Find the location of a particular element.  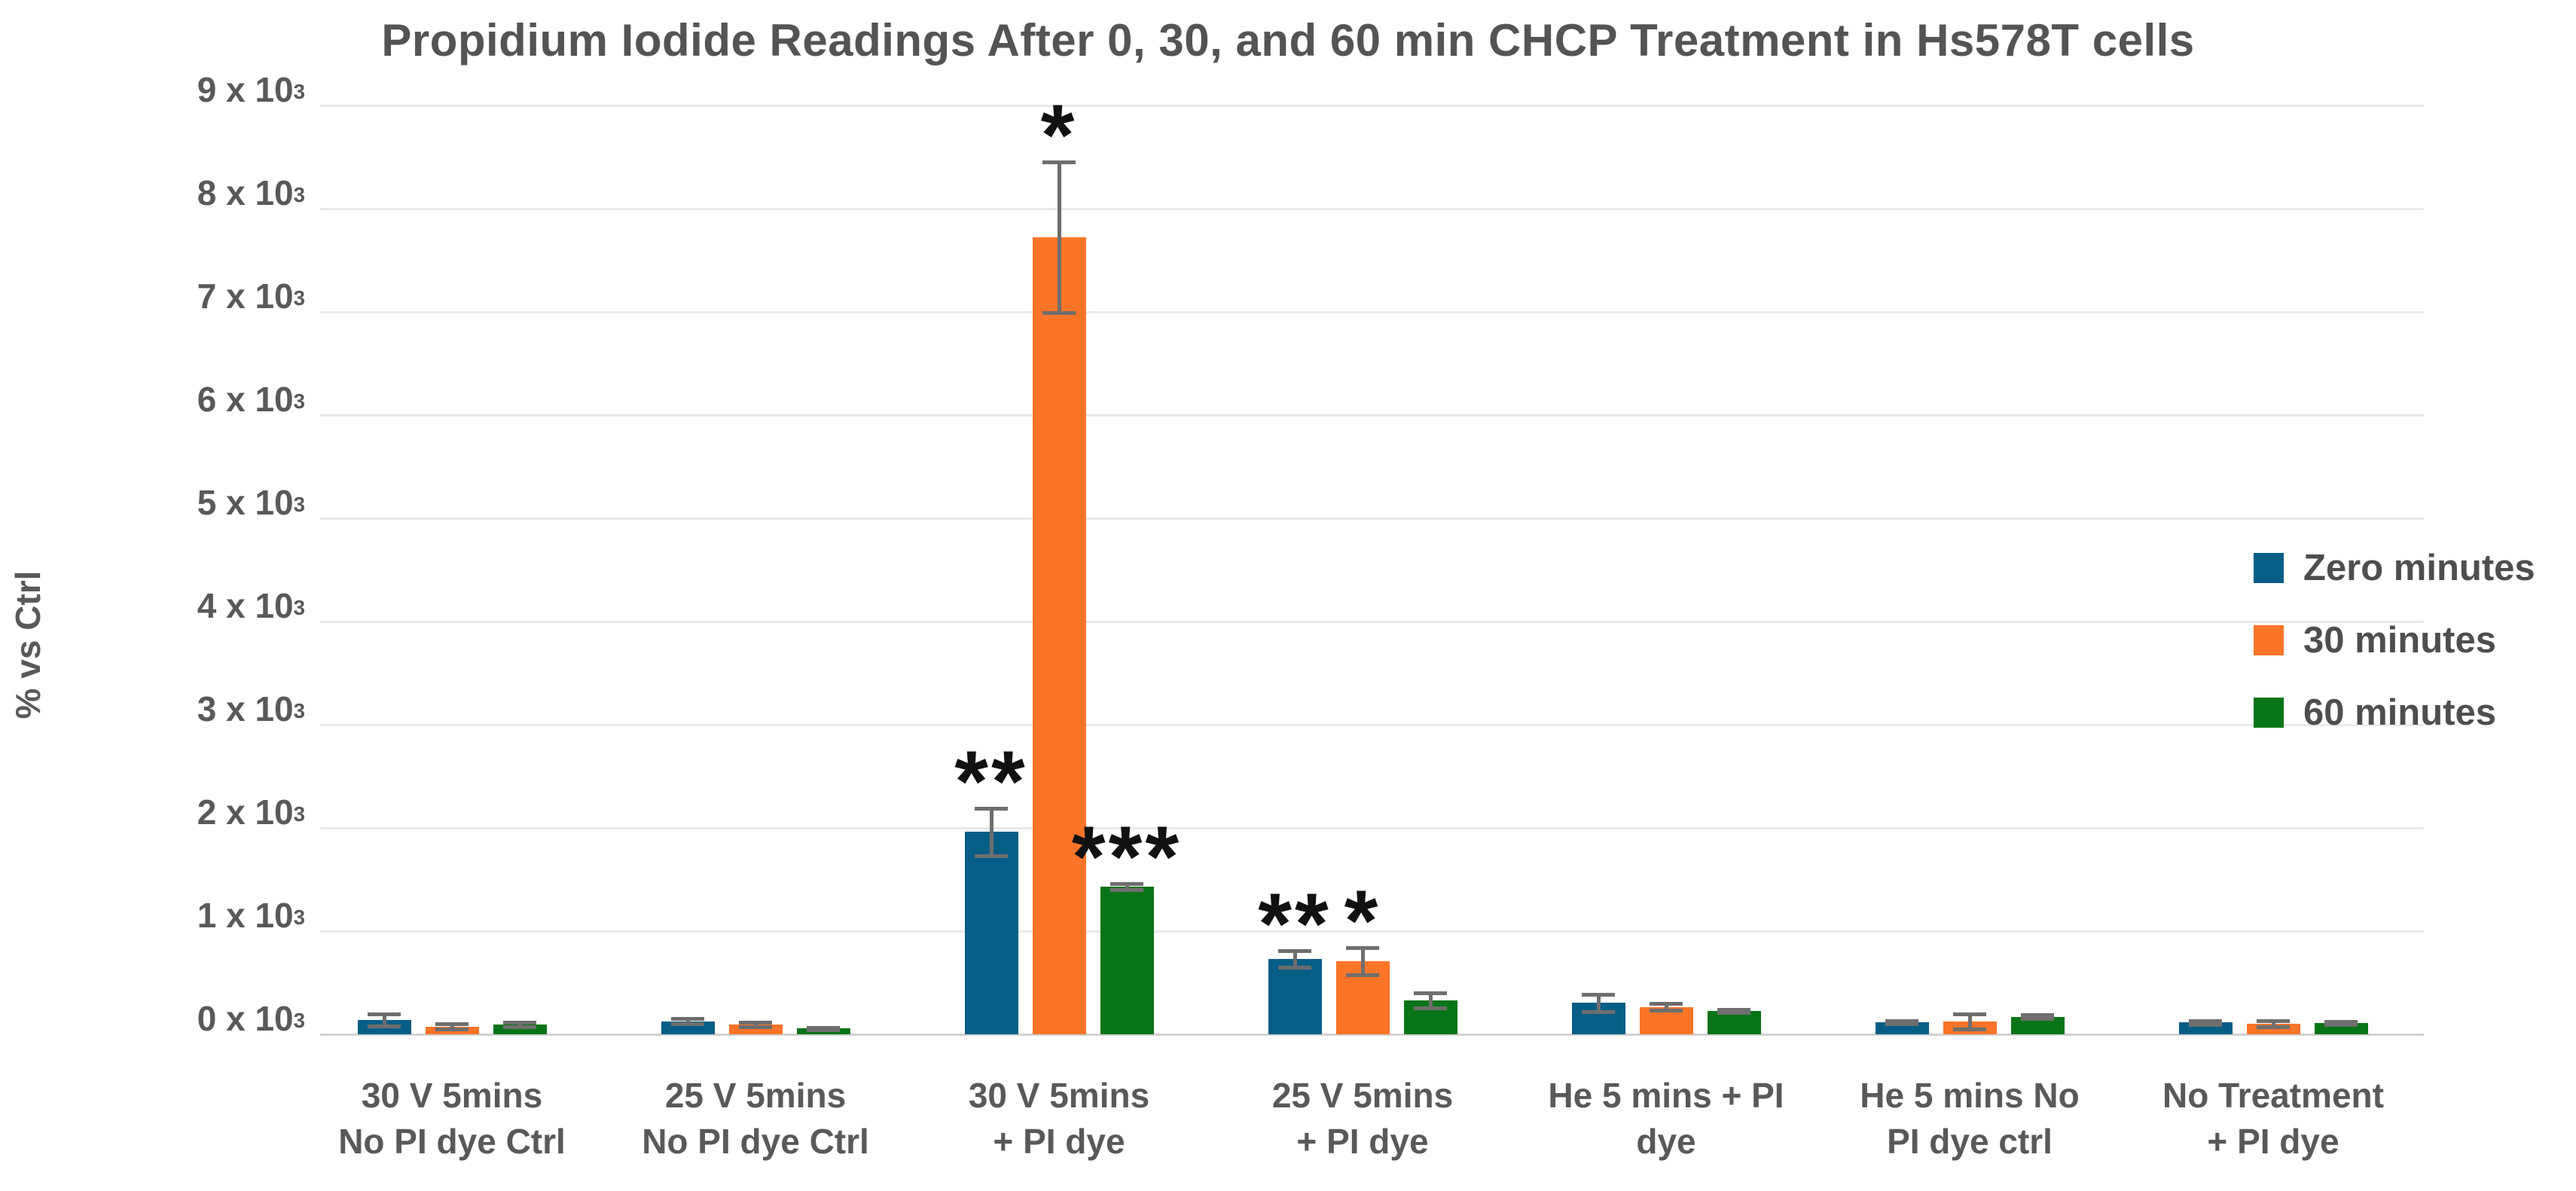

x-category-label-3: 30 V 5mins + PI dye is located at coordinates (1059, 1118).